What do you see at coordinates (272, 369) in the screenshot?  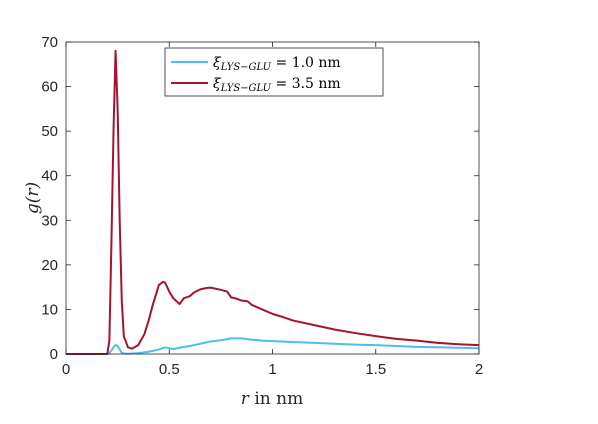 I see `x-tick-label: 1` at bounding box center [272, 369].